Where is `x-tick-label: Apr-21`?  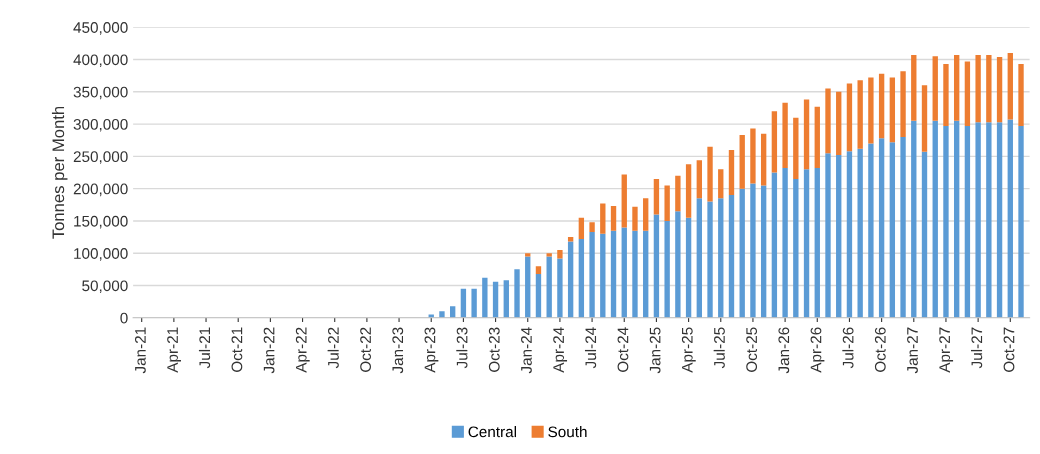
x-tick-label: Apr-21 is located at coordinates (174, 350).